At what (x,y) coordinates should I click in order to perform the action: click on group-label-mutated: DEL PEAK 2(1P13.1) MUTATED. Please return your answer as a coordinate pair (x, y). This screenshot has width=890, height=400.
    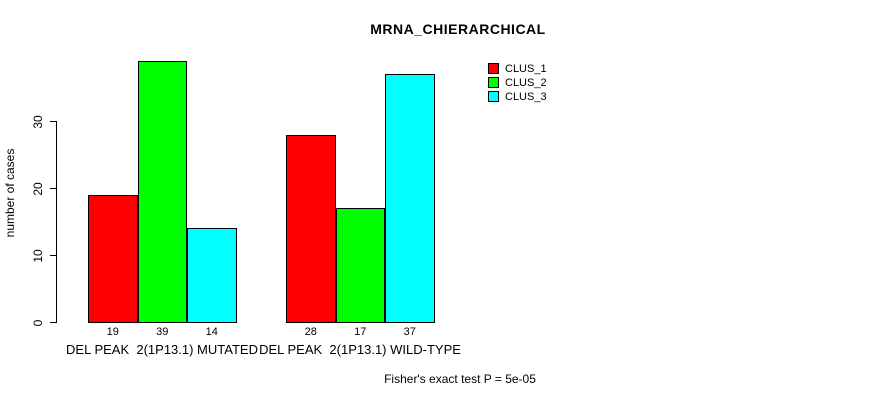
    Looking at the image, I should click on (162, 349).